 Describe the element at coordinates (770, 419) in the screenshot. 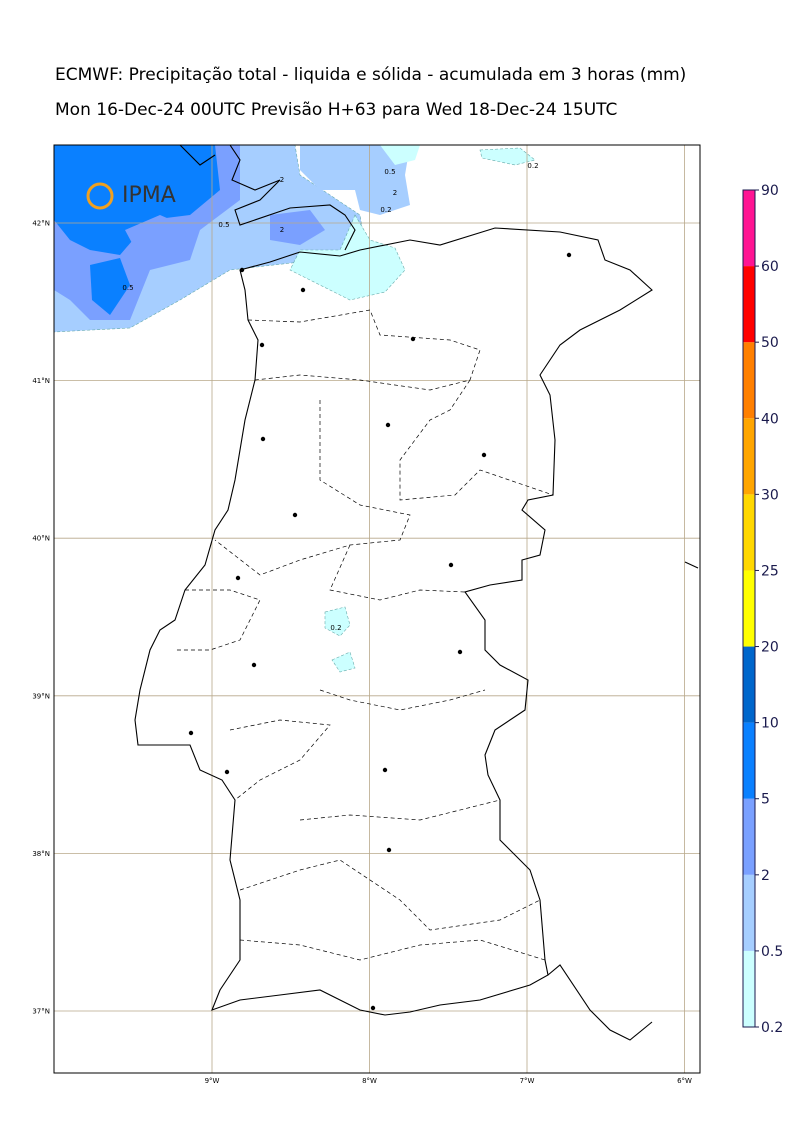

I see `colorbar-label: 40` at that location.